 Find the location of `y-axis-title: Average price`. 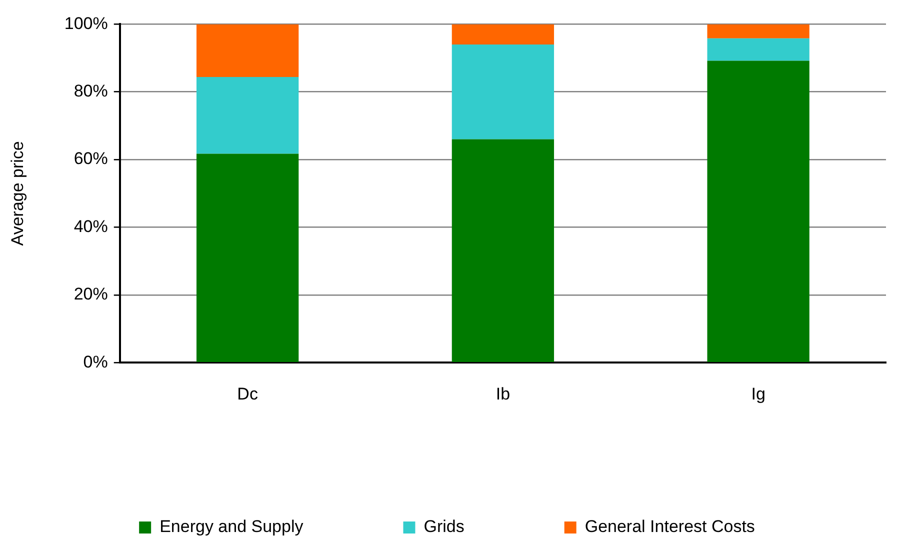

y-axis-title: Average price is located at coordinates (17, 193).